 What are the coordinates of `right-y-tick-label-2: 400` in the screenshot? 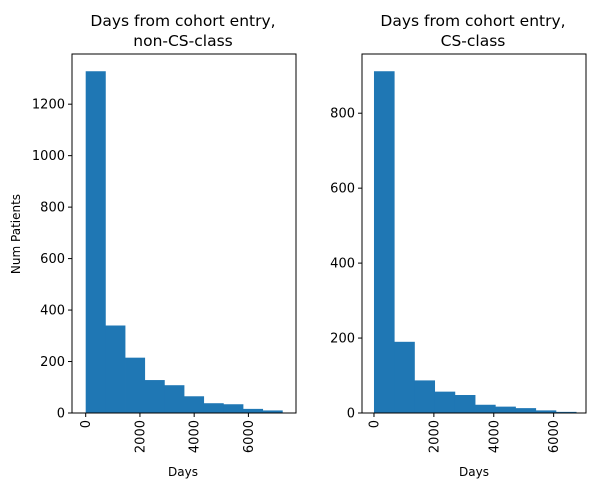 It's located at (342, 264).